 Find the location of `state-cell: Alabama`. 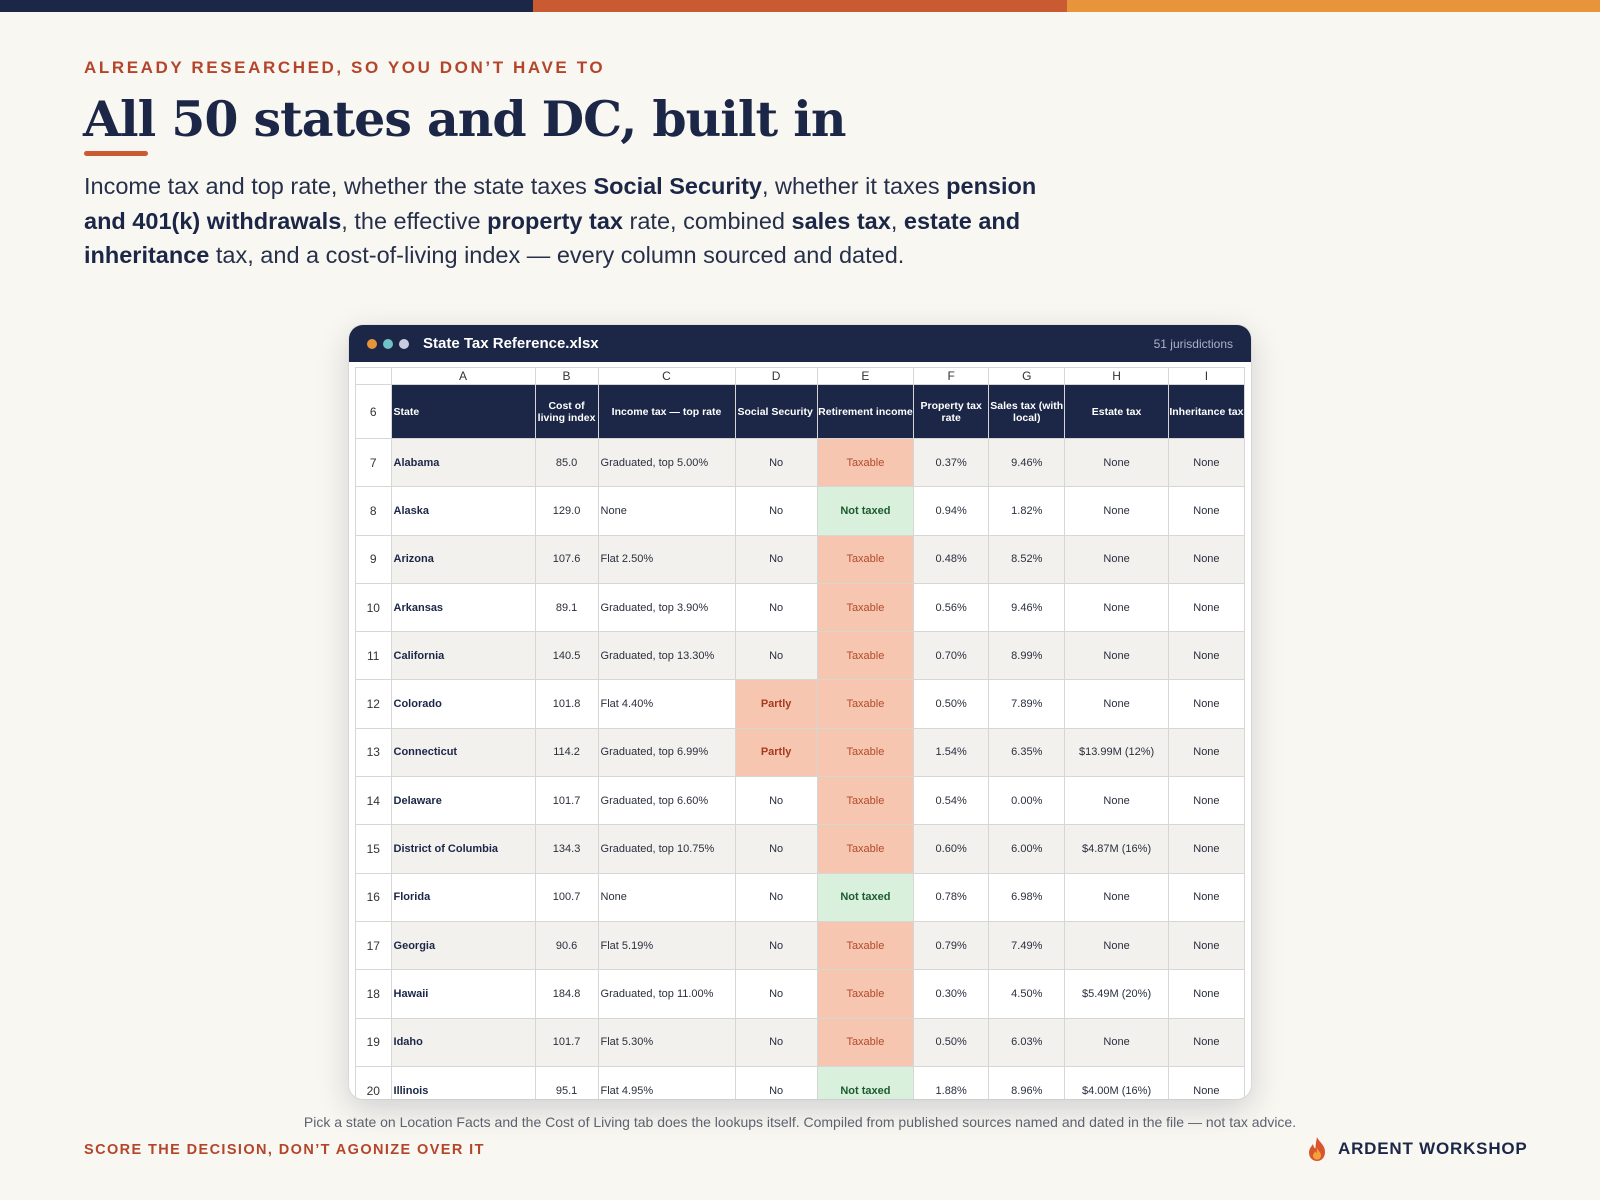

state-cell: Alabama is located at coordinates (463, 462).